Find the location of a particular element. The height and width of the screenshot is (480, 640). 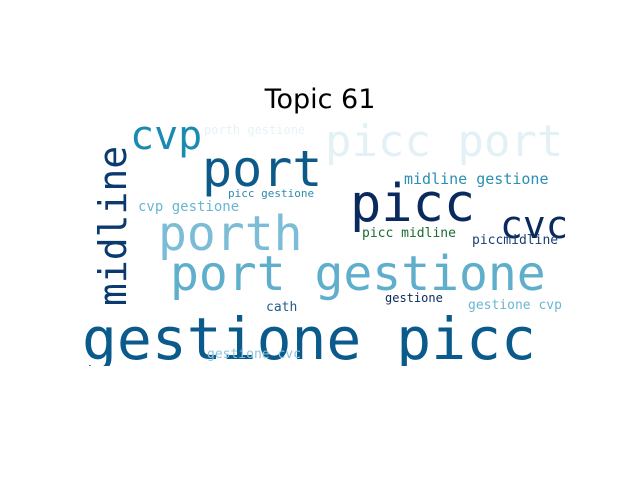

word-gestione-cvp: gestione cvp is located at coordinates (515, 305).